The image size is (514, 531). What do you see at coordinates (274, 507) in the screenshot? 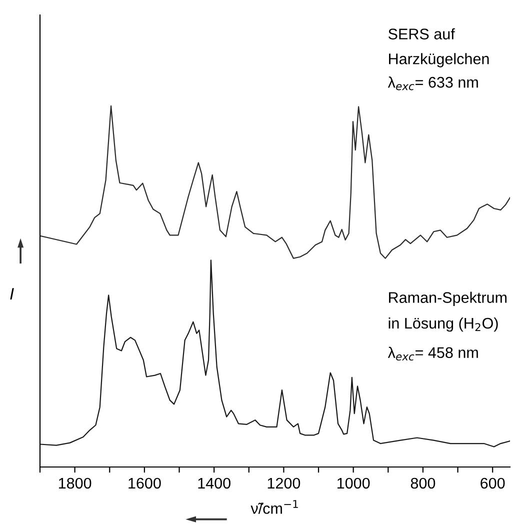
I see `x-axis-title: ν̃/cm$^{−1}$` at bounding box center [274, 507].